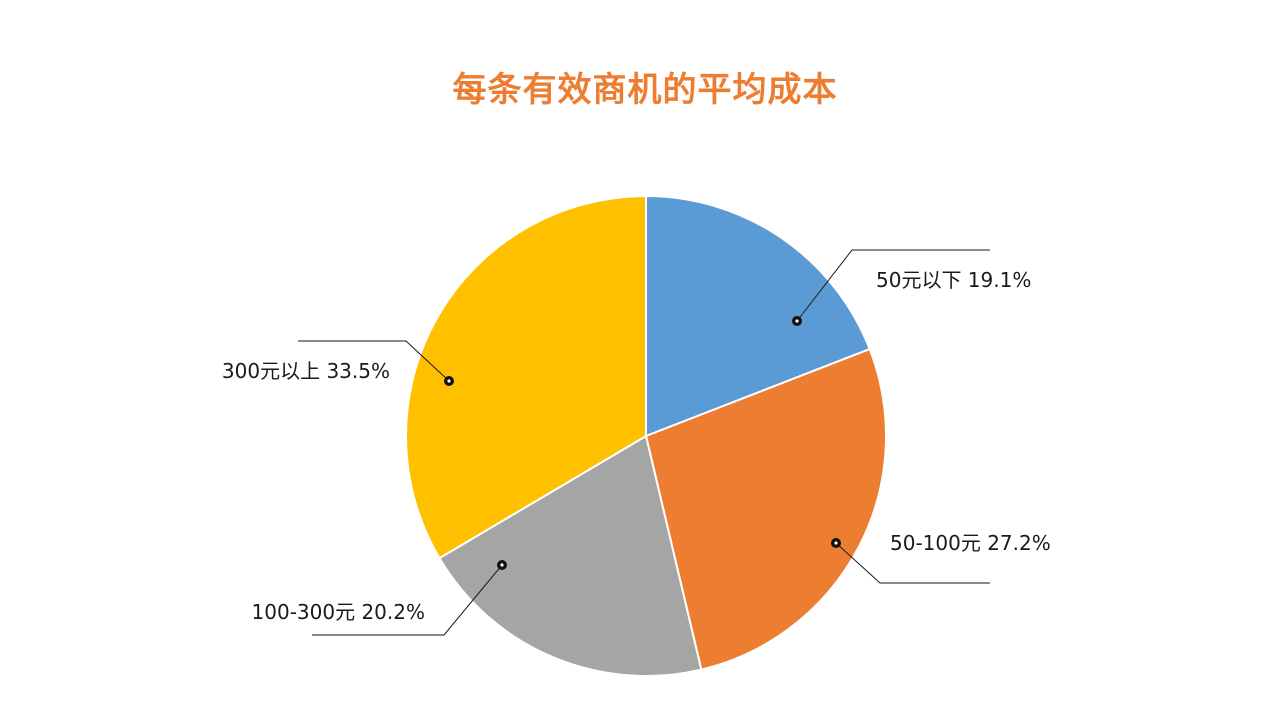 This screenshot has height=720, width=1280. Describe the element at coordinates (970, 543) in the screenshot. I see `data-label-2: 50-100元 27.2%` at that location.